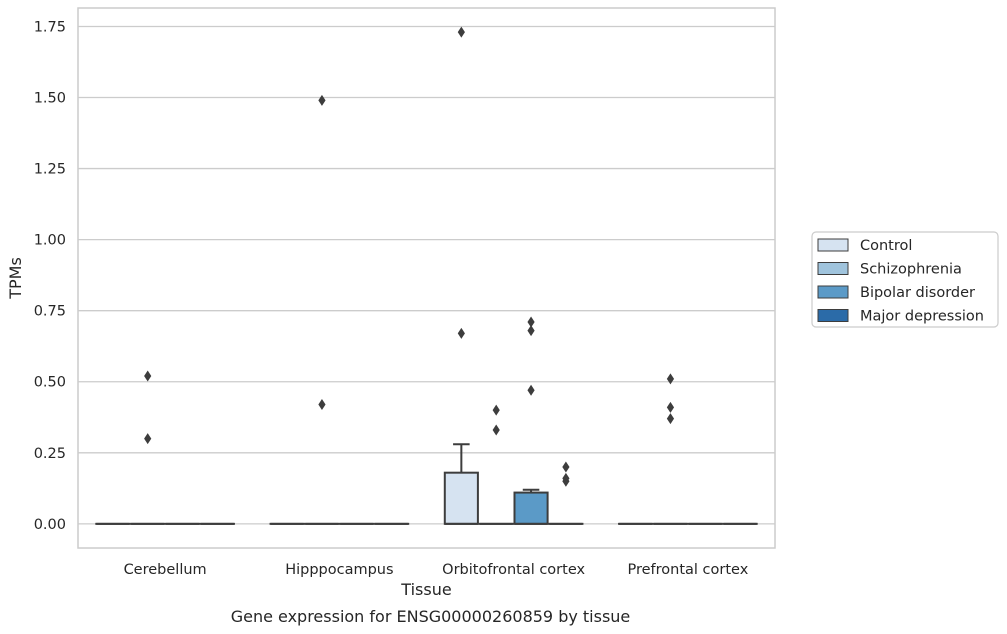  What do you see at coordinates (917, 293) in the screenshot?
I see `legend-label: Bipolar disorder` at bounding box center [917, 293].